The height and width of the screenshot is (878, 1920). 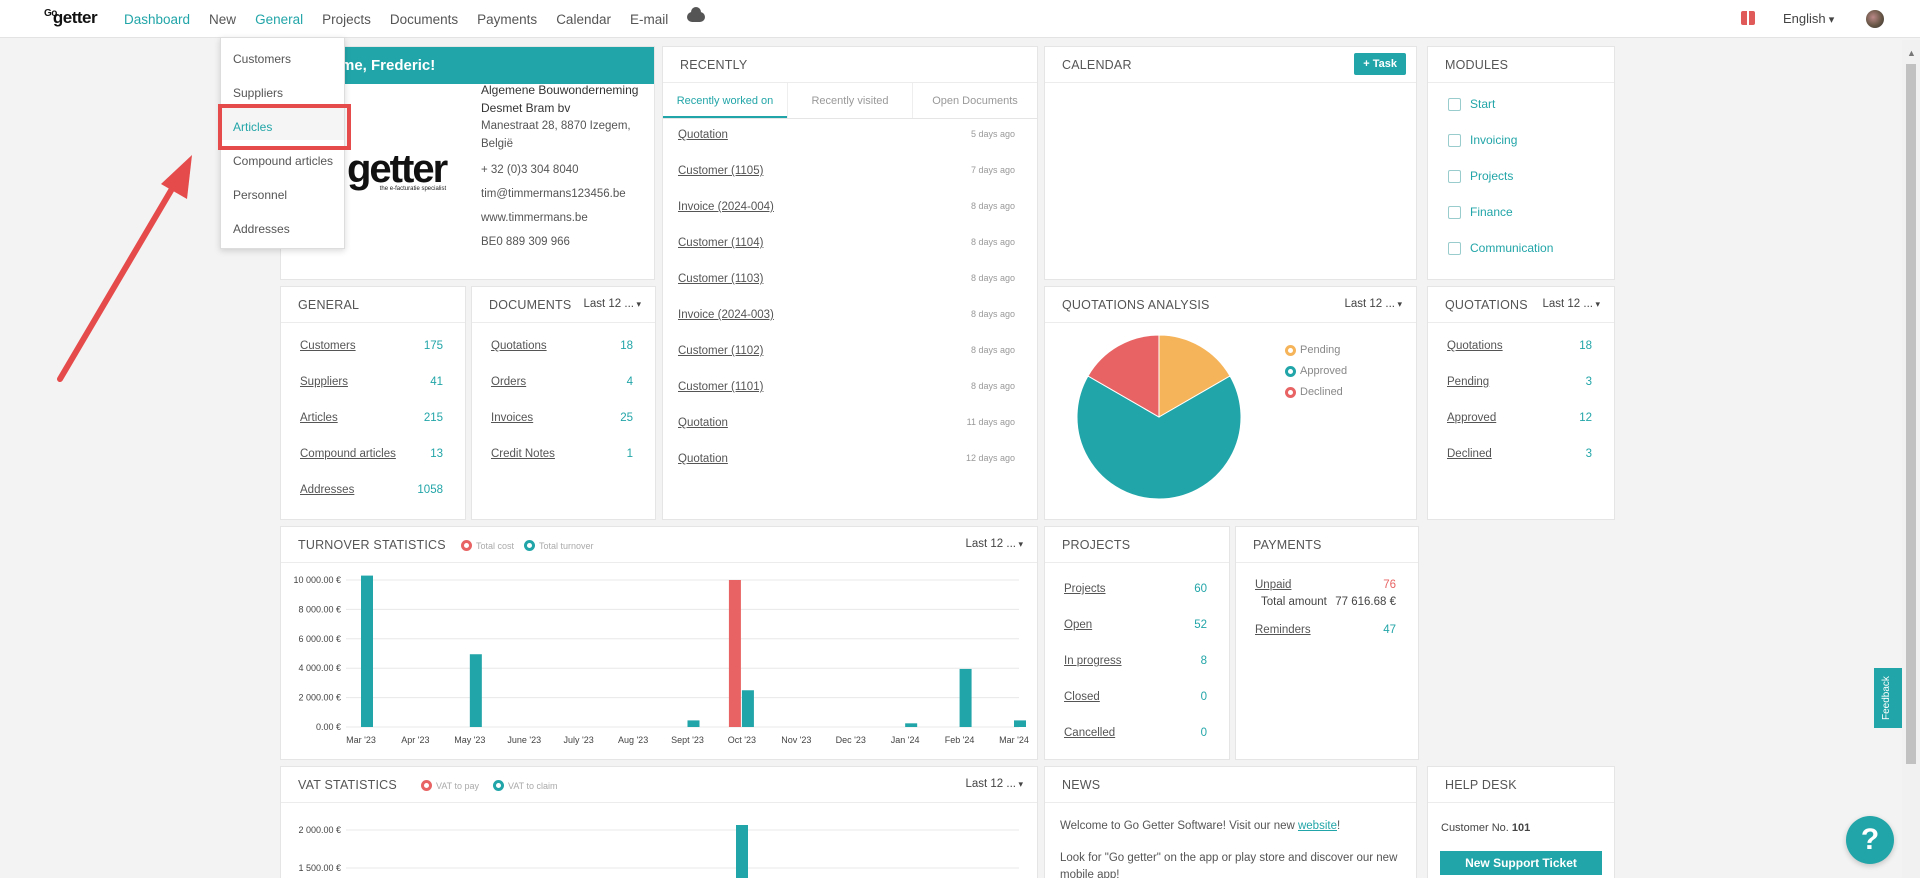 I want to click on recent-item-link: Customer (1101), so click(x=721, y=387).